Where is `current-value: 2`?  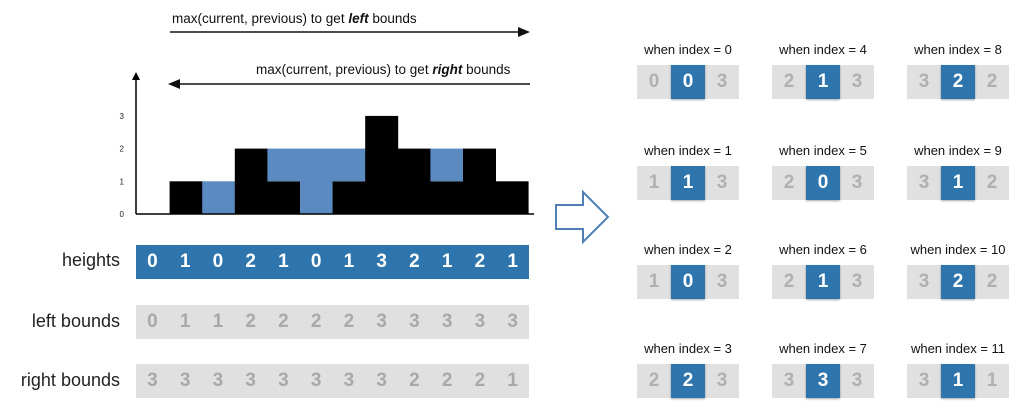
current-value: 2 is located at coordinates (688, 381).